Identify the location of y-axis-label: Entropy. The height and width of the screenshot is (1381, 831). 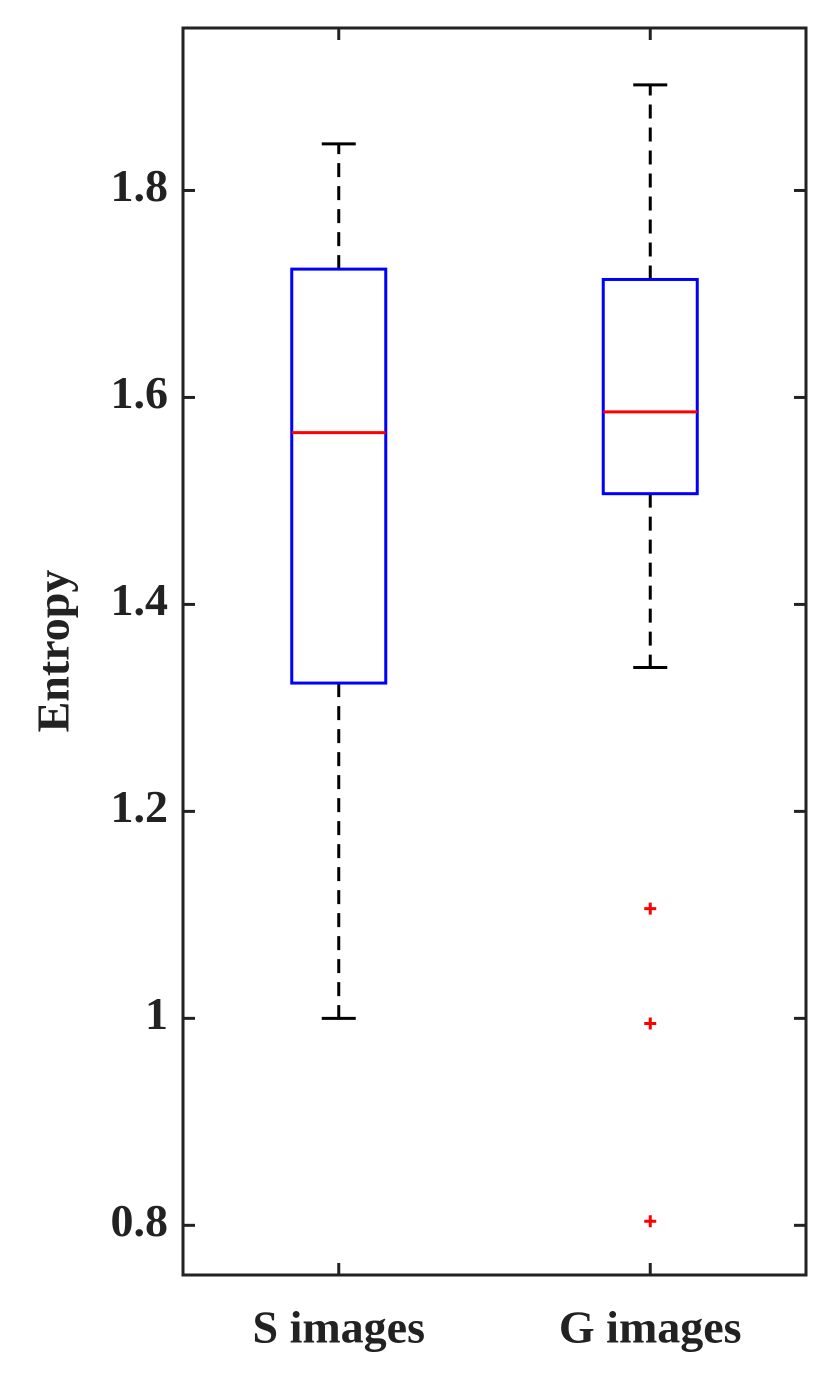
(53, 651).